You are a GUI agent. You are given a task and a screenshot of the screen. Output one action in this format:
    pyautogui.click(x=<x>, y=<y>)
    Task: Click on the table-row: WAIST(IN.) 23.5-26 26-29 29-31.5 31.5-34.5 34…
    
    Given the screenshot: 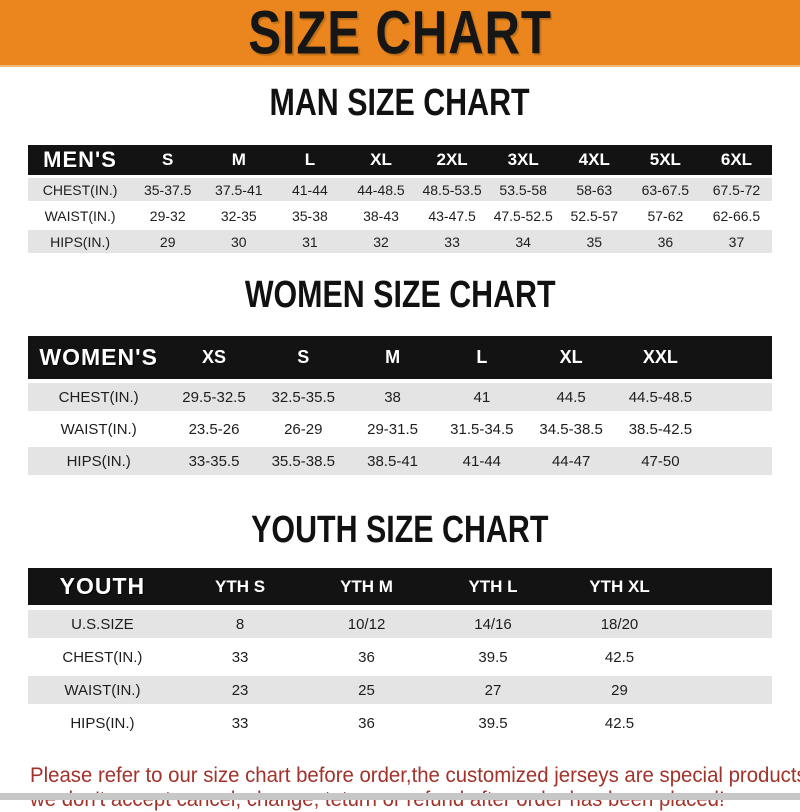 What is the action you would take?
    pyautogui.click(x=400, y=429)
    